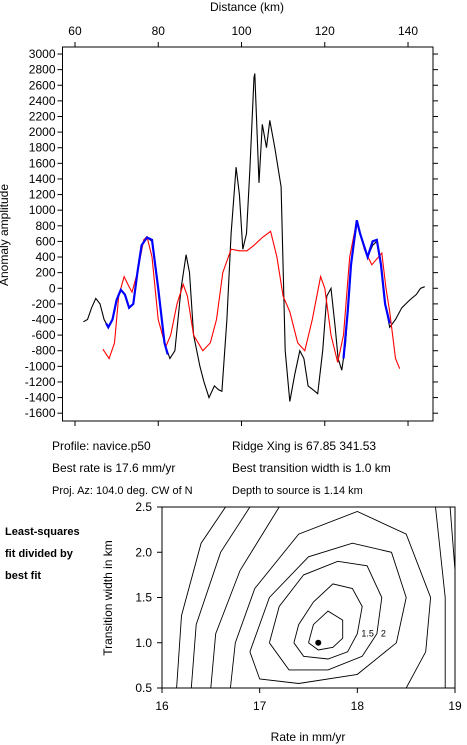 Image resolution: width=467 pixels, height=745 pixels. I want to click on y-tick-label: 2.5, so click(143, 507).